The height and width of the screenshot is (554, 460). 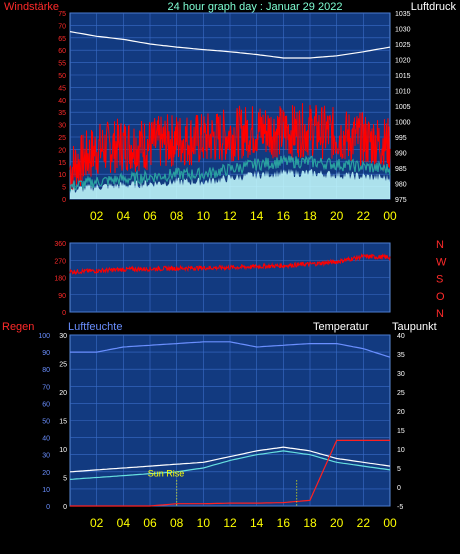 I want to click on rain-axis-title: Regen, so click(x=18, y=327).